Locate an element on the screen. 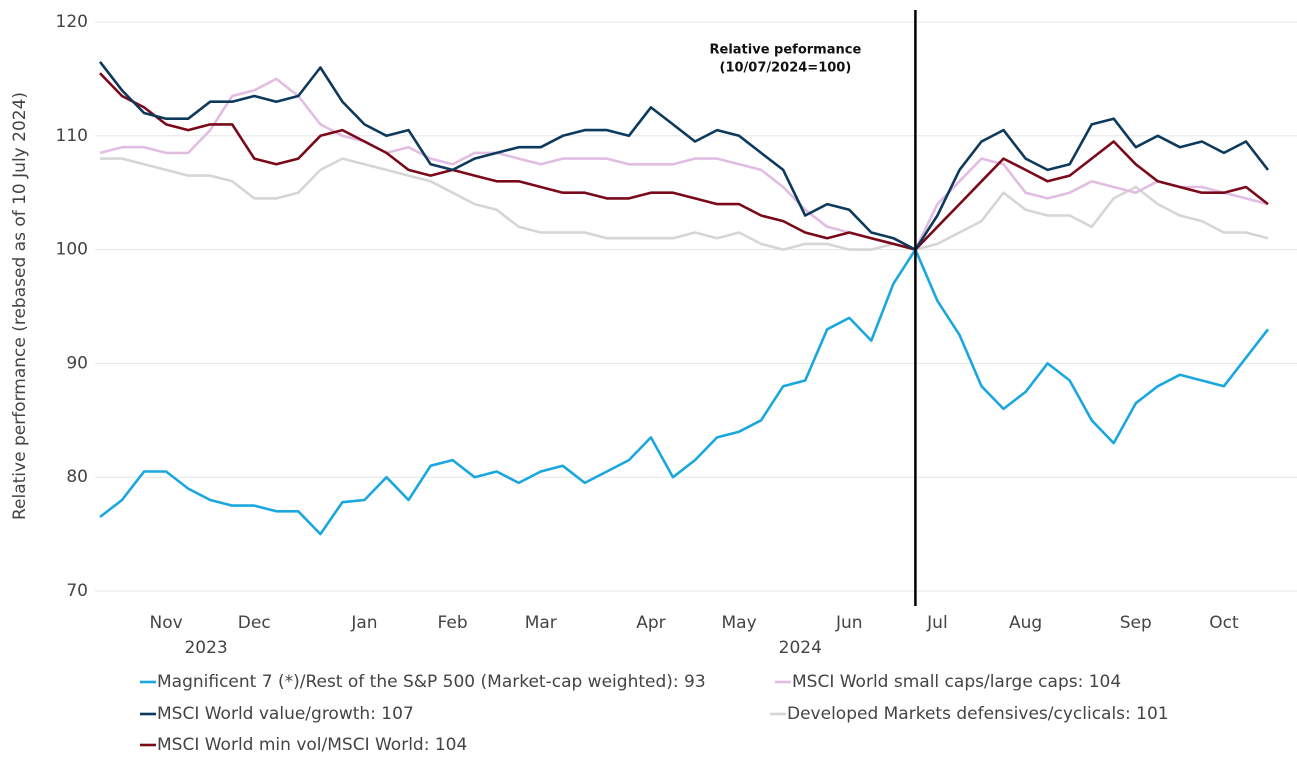 Image resolution: width=1297 pixels, height=760 pixels. year-label: 2024 is located at coordinates (800, 648).